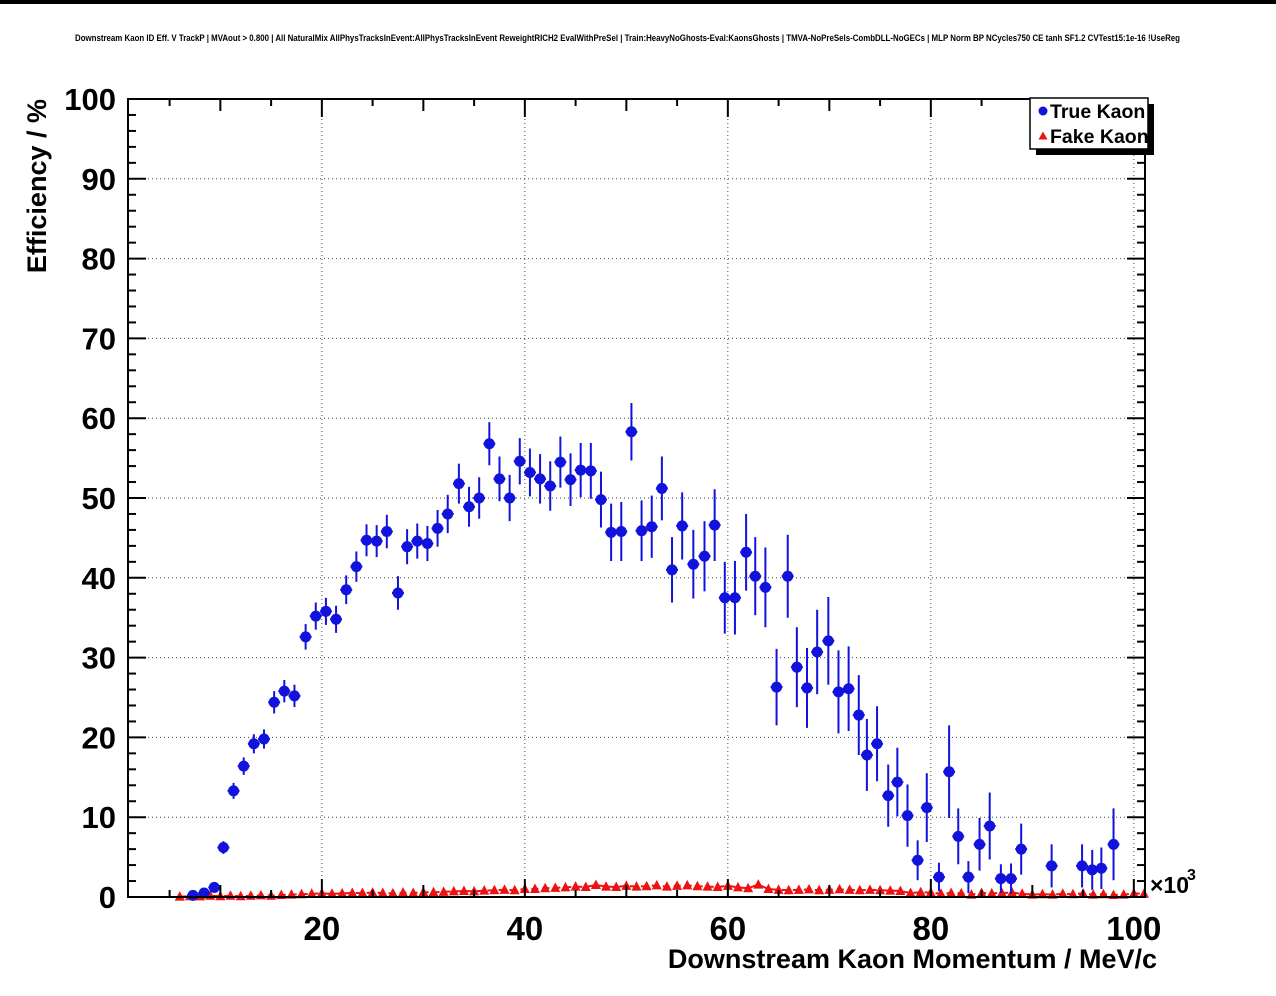 The image size is (1276, 996). What do you see at coordinates (37, 186) in the screenshot?
I see `y-axis-title: Efficiency / %` at bounding box center [37, 186].